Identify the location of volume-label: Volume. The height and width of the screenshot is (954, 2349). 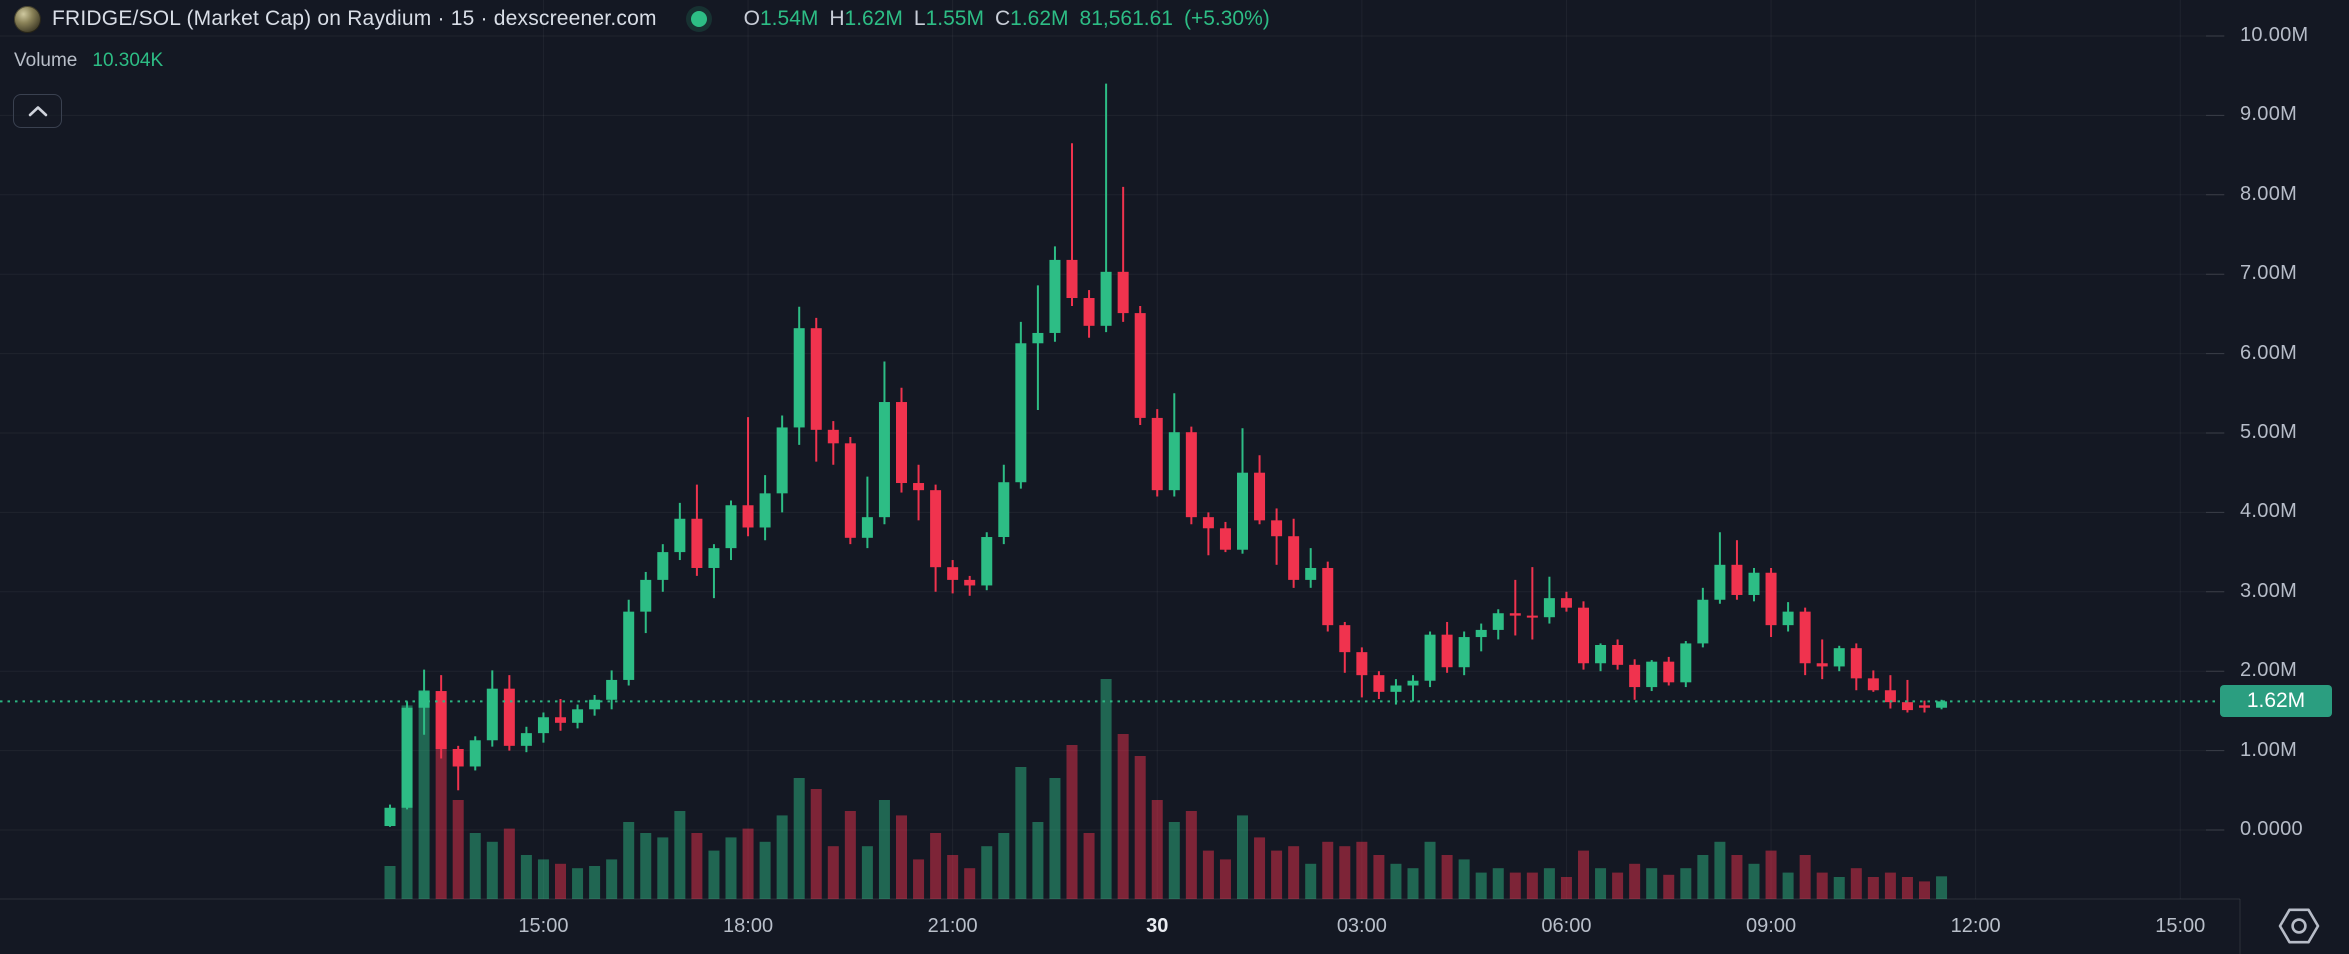
(46, 60).